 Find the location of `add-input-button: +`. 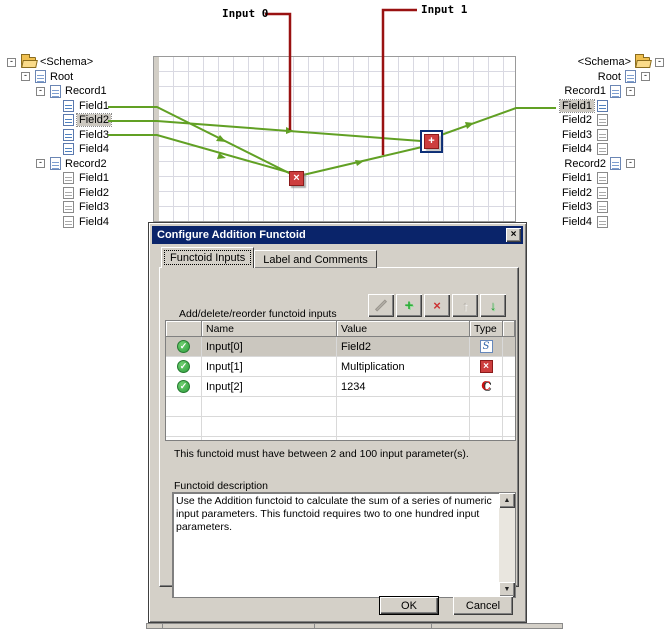

add-input-button: + is located at coordinates (409, 305).